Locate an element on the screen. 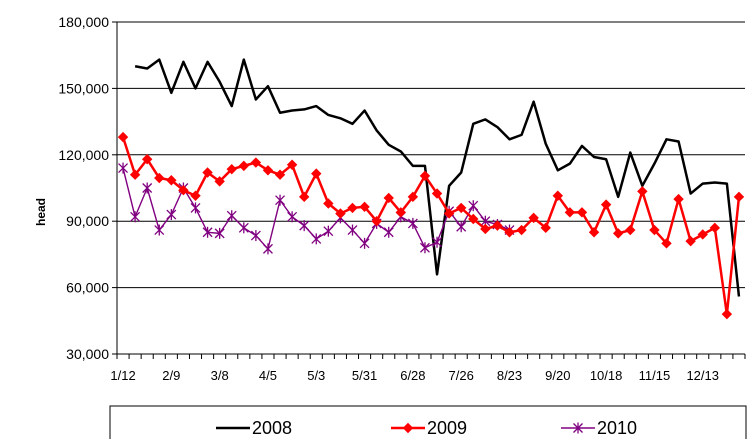 Image resolution: width=747 pixels, height=439 pixels. x-tick-label: 2/9 is located at coordinates (171, 375).